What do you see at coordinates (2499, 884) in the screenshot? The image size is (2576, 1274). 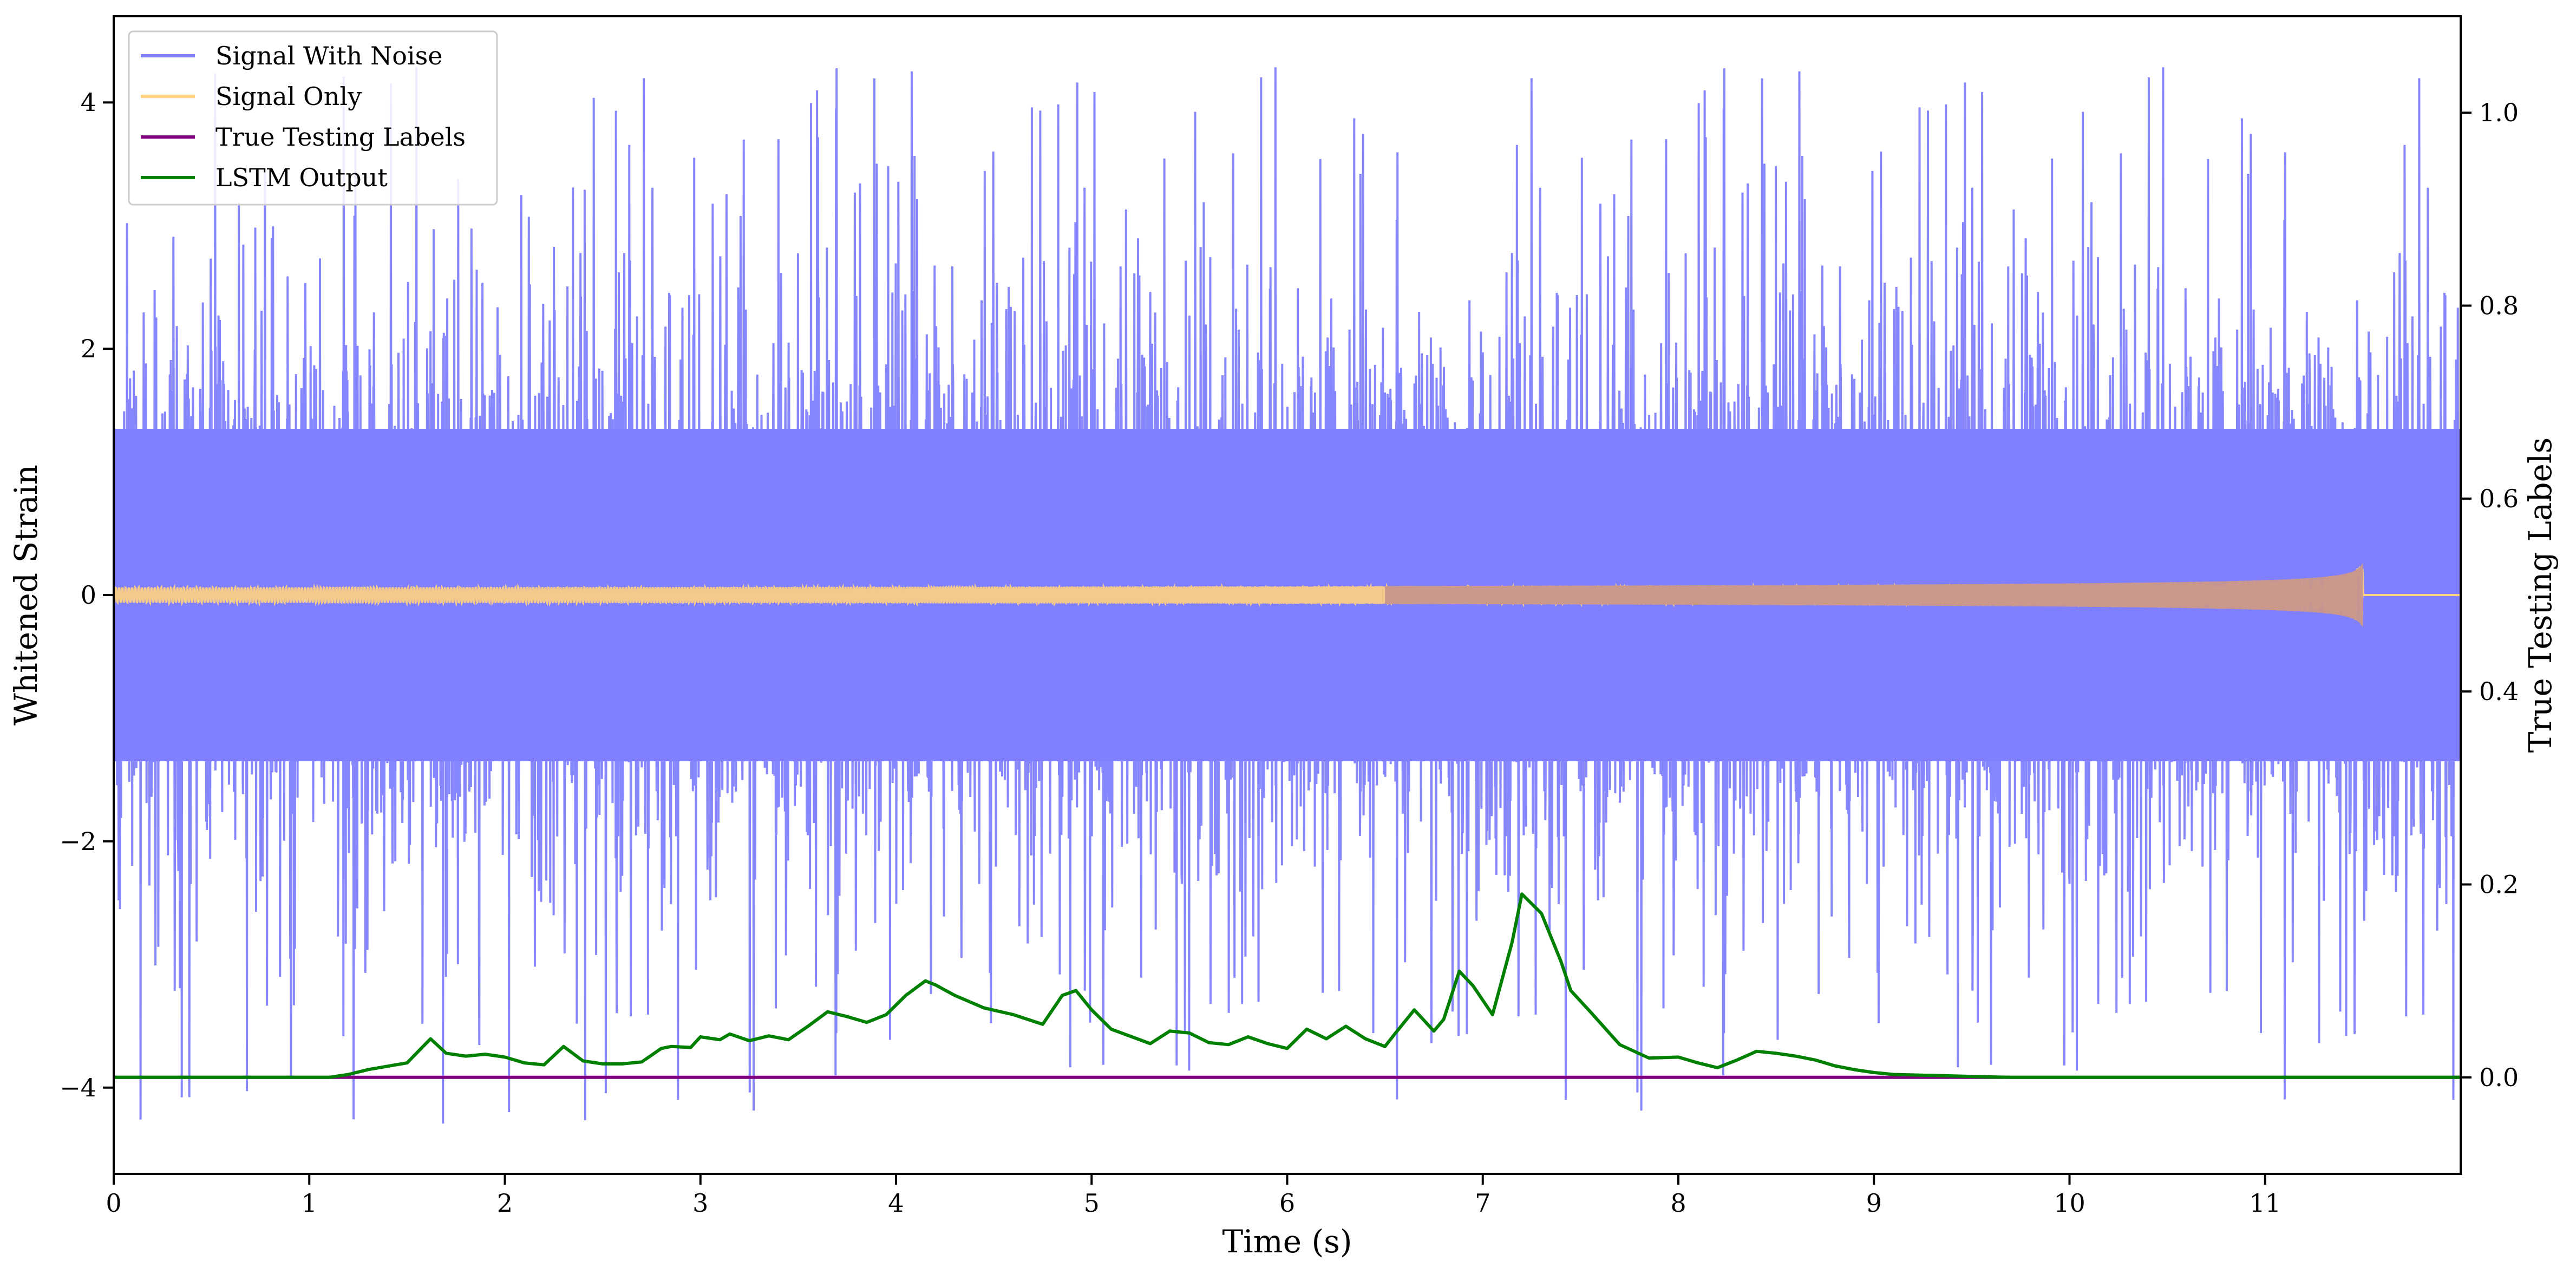 I see `y2-tick-label: 0.2` at bounding box center [2499, 884].